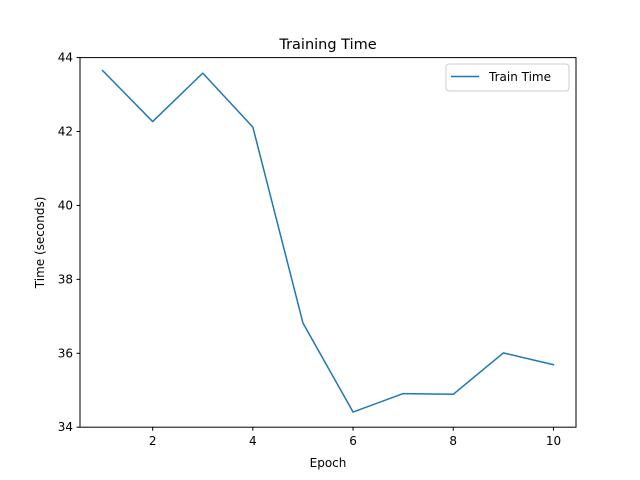  Describe the element at coordinates (65, 353) in the screenshot. I see `y-tick-label: 36` at that location.